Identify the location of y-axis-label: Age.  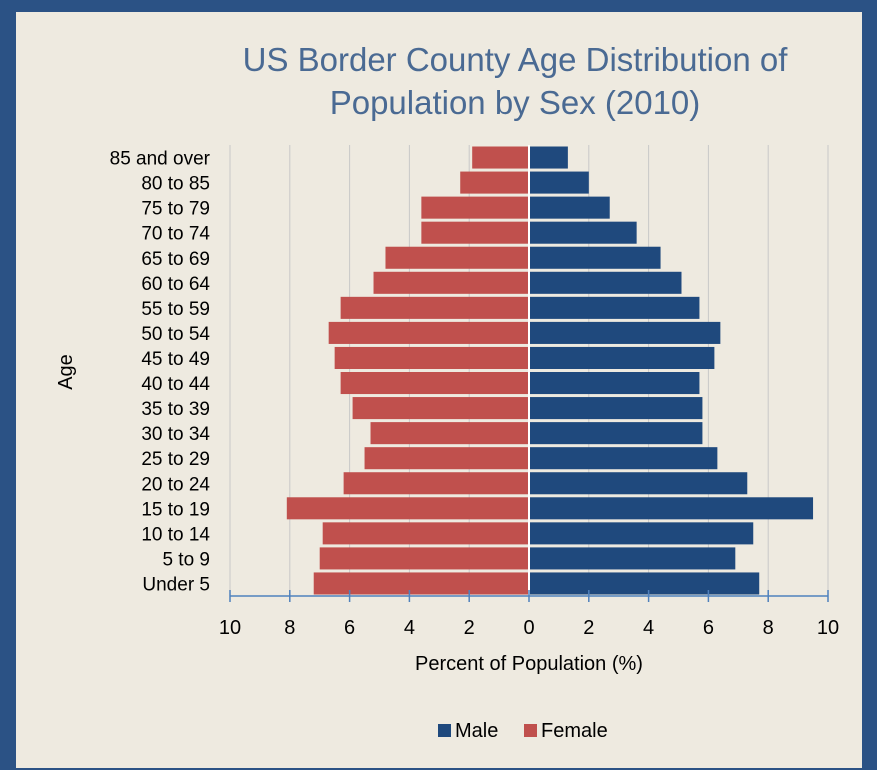
(66, 372).